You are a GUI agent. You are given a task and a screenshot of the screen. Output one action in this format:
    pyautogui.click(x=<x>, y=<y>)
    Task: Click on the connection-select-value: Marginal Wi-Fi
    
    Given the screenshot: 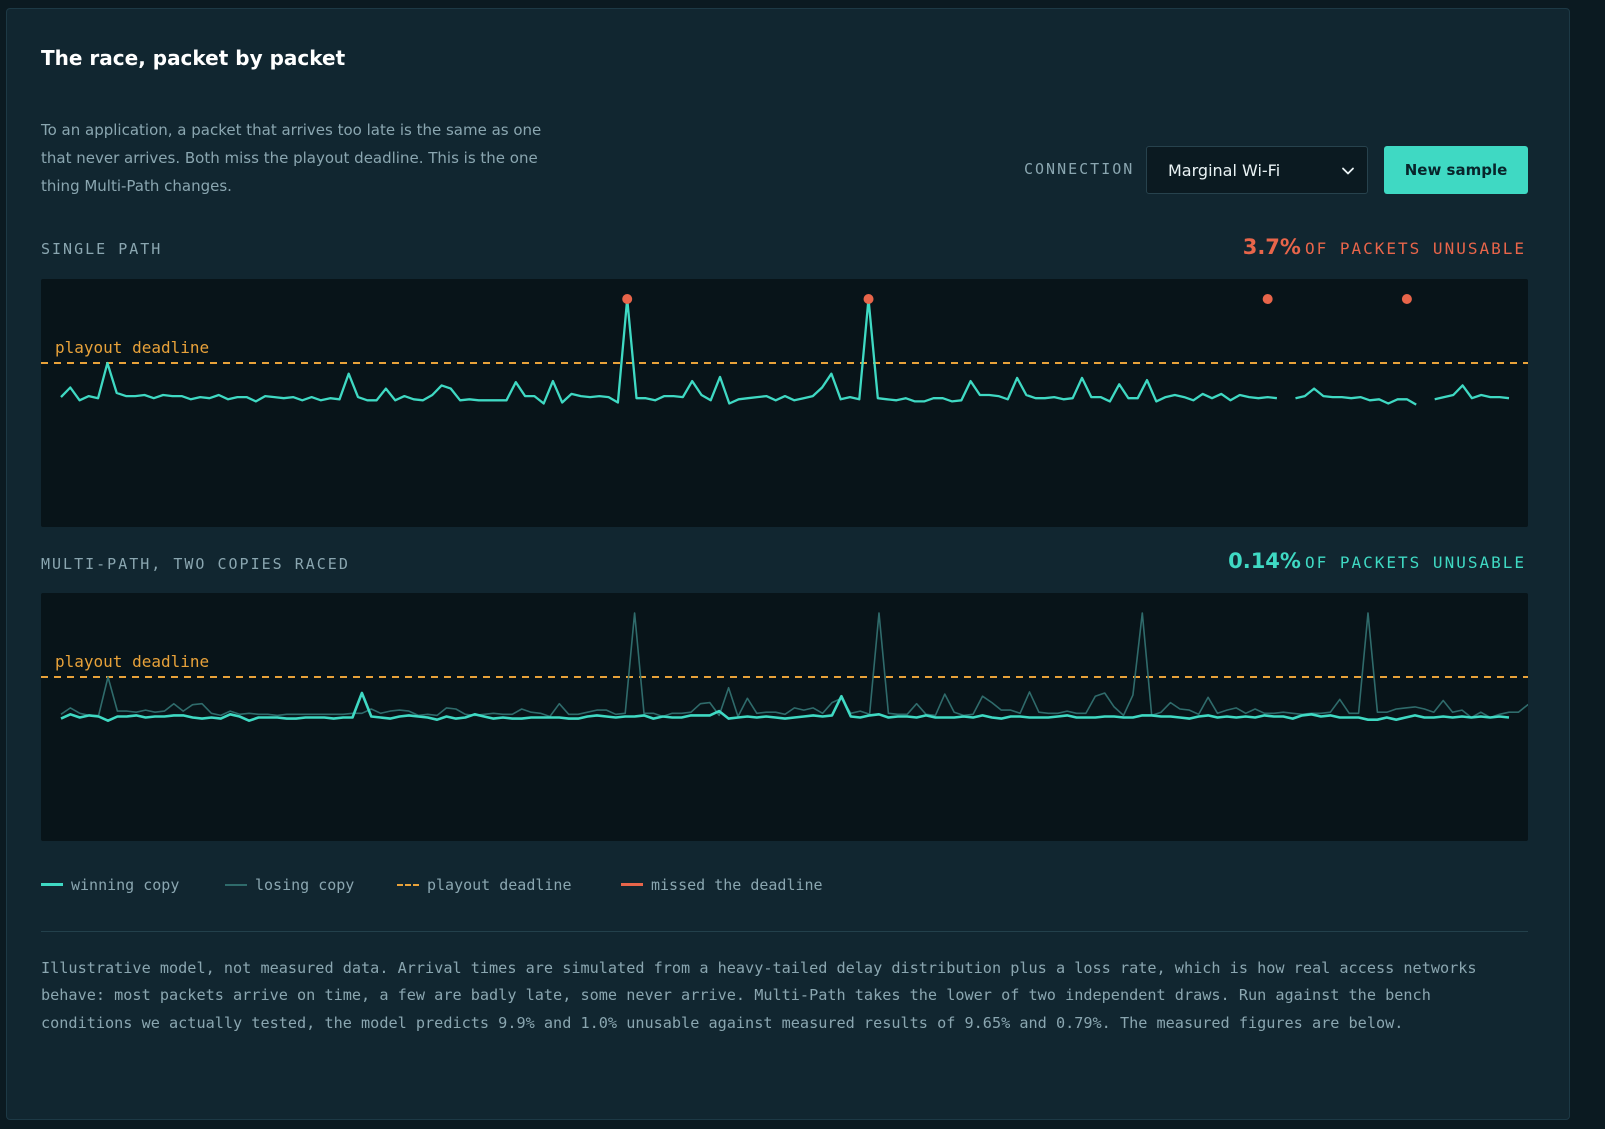 What is the action you would take?
    pyautogui.click(x=1224, y=170)
    